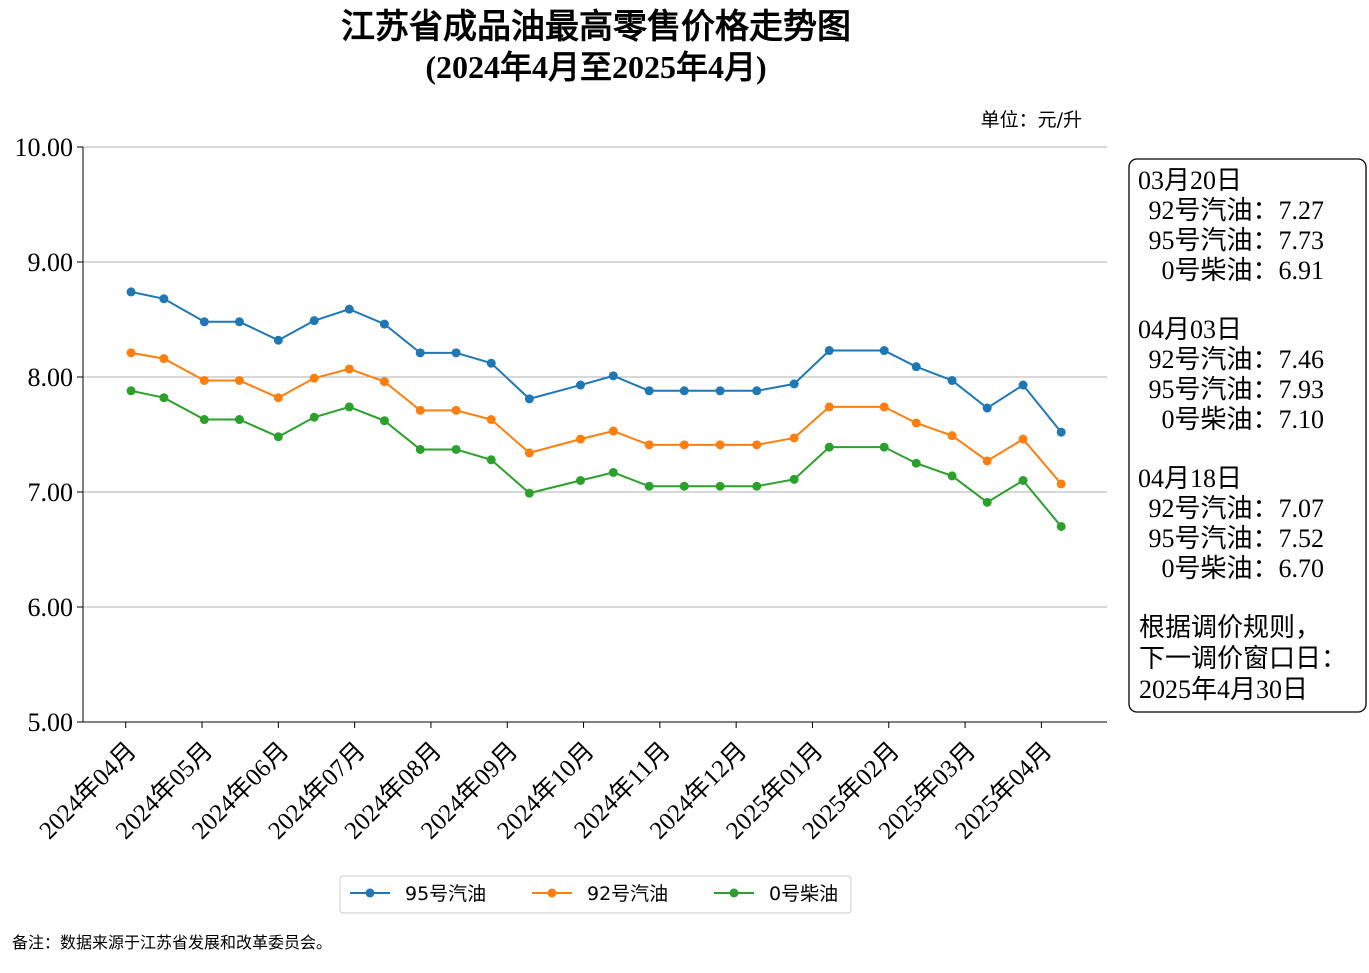 The width and height of the screenshot is (1369, 973). What do you see at coordinates (1223, 689) in the screenshot?
I see `info-note: 2025年4月30日` at bounding box center [1223, 689].